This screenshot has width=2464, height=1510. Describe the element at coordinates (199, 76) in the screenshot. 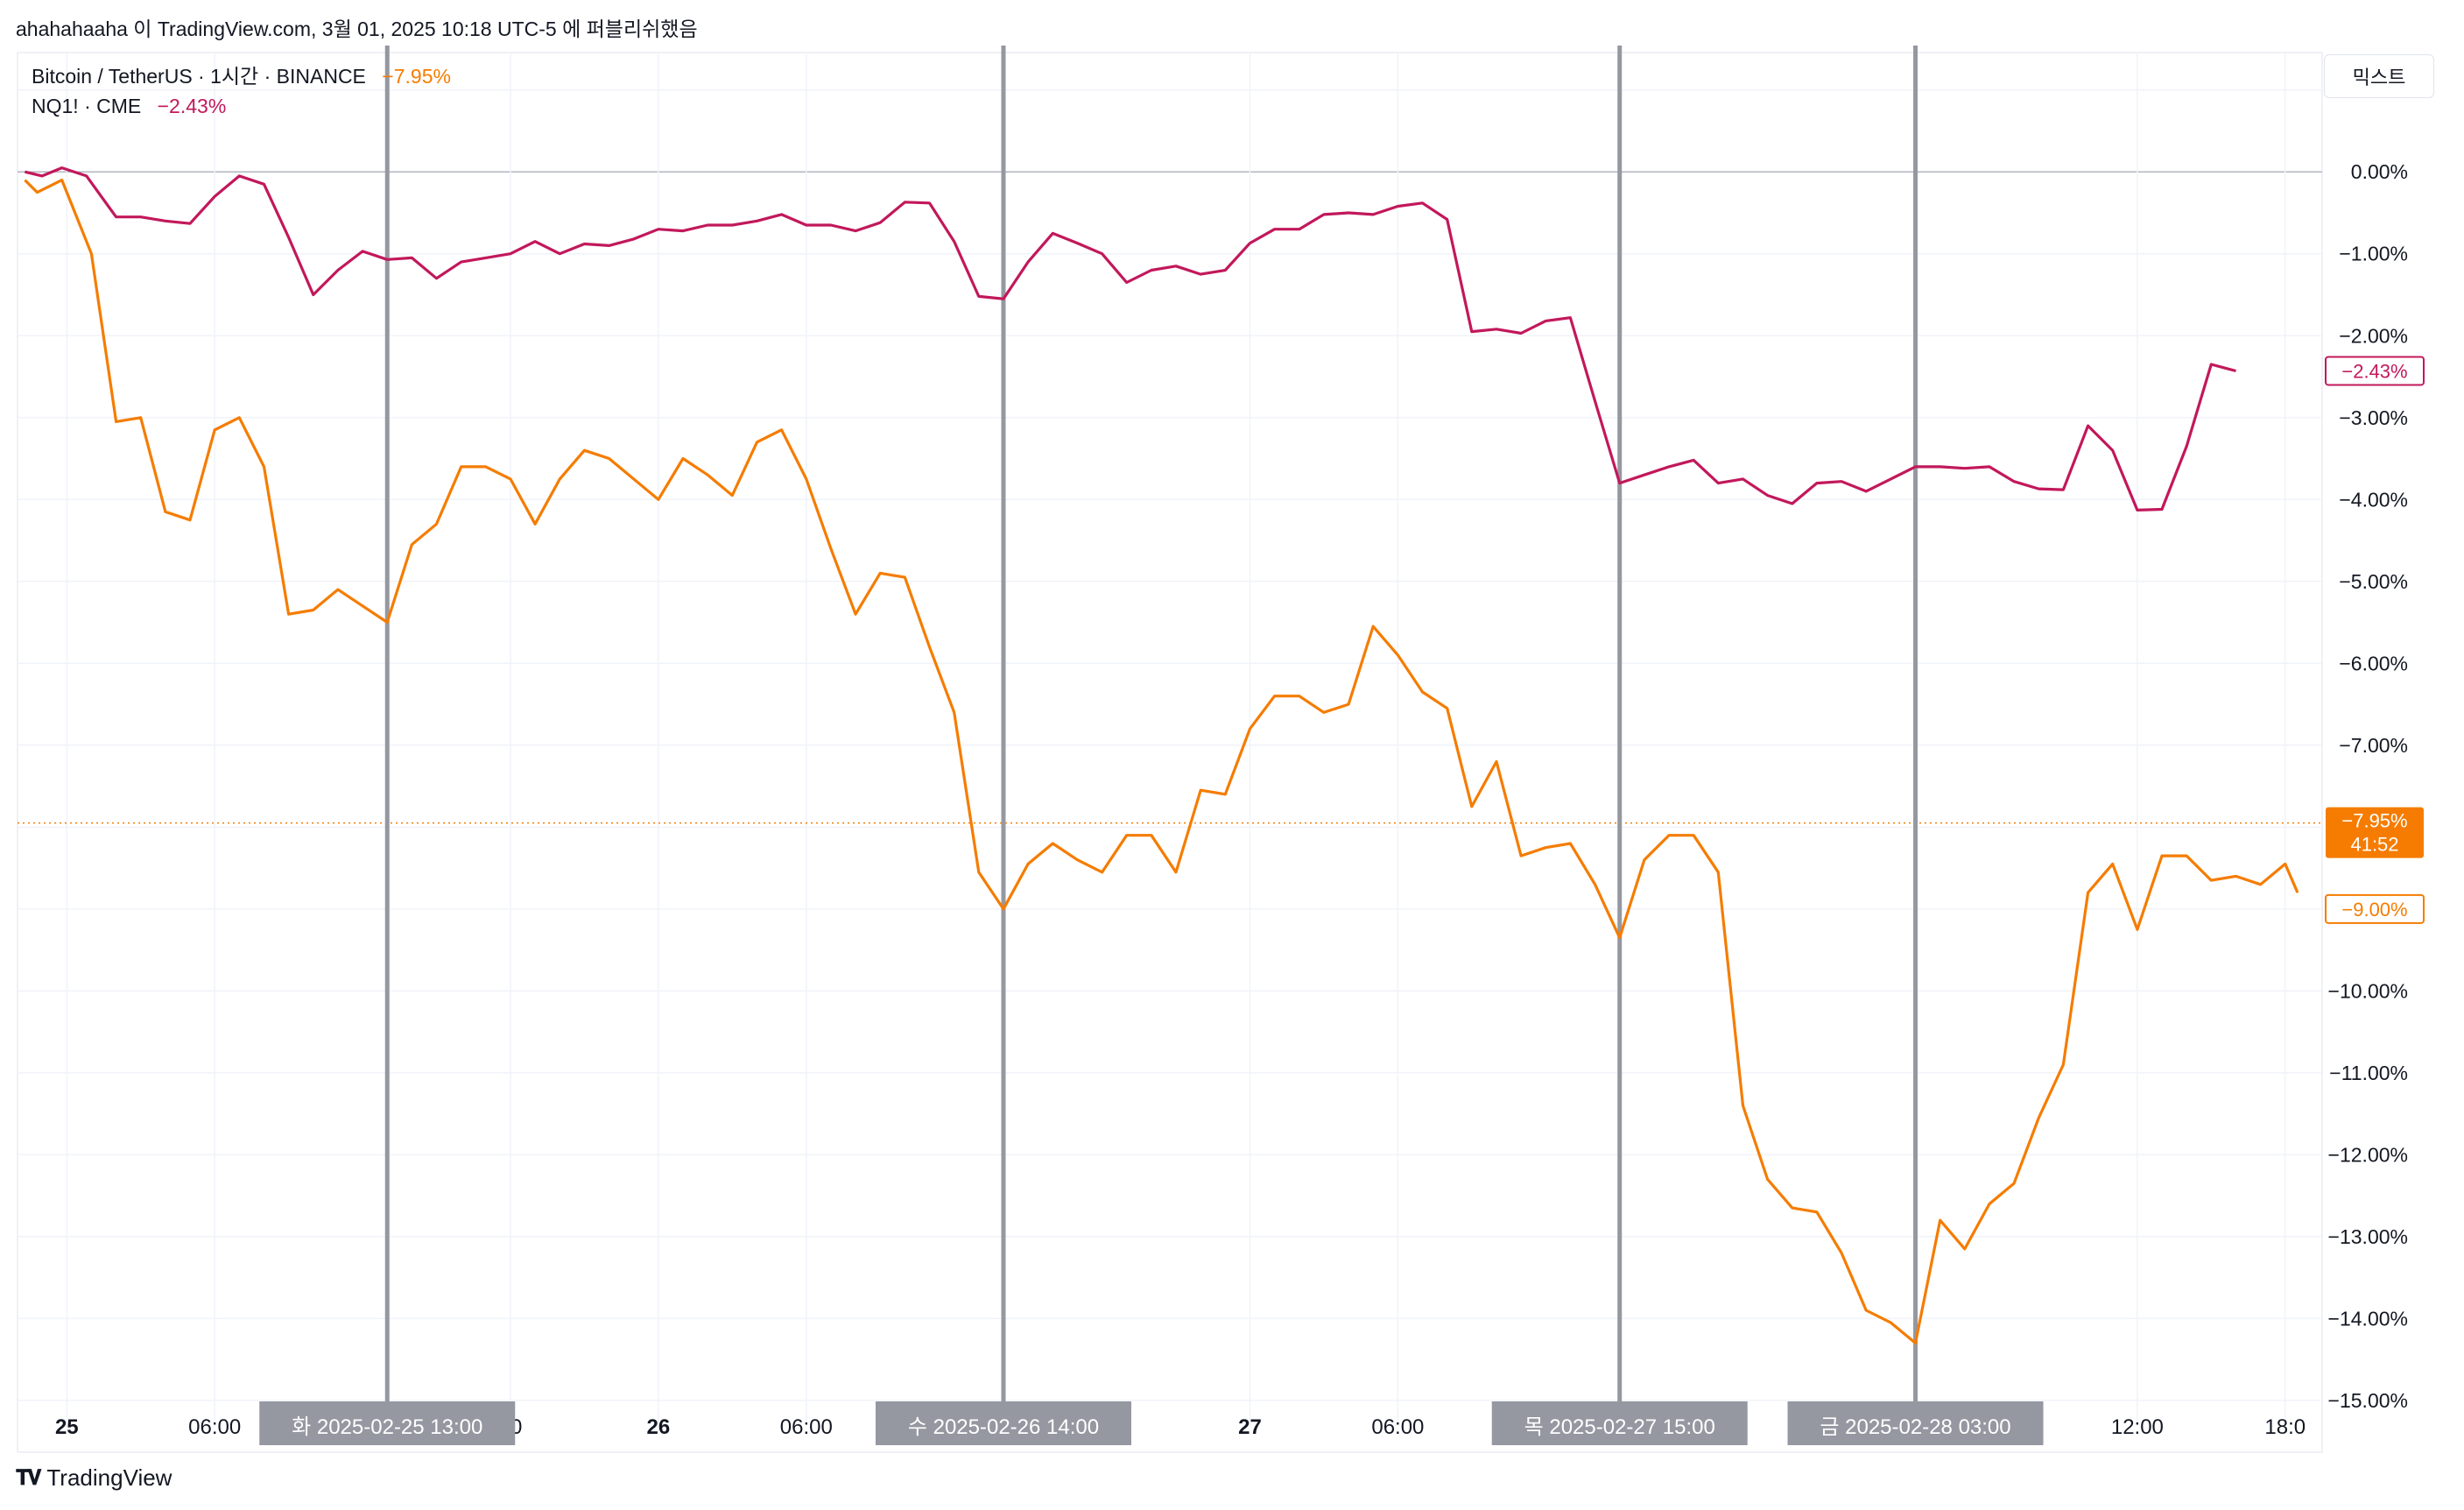

I see `legend-btc-name: Bitcoin / TetherUS · 1시간 · BINANCE` at that location.